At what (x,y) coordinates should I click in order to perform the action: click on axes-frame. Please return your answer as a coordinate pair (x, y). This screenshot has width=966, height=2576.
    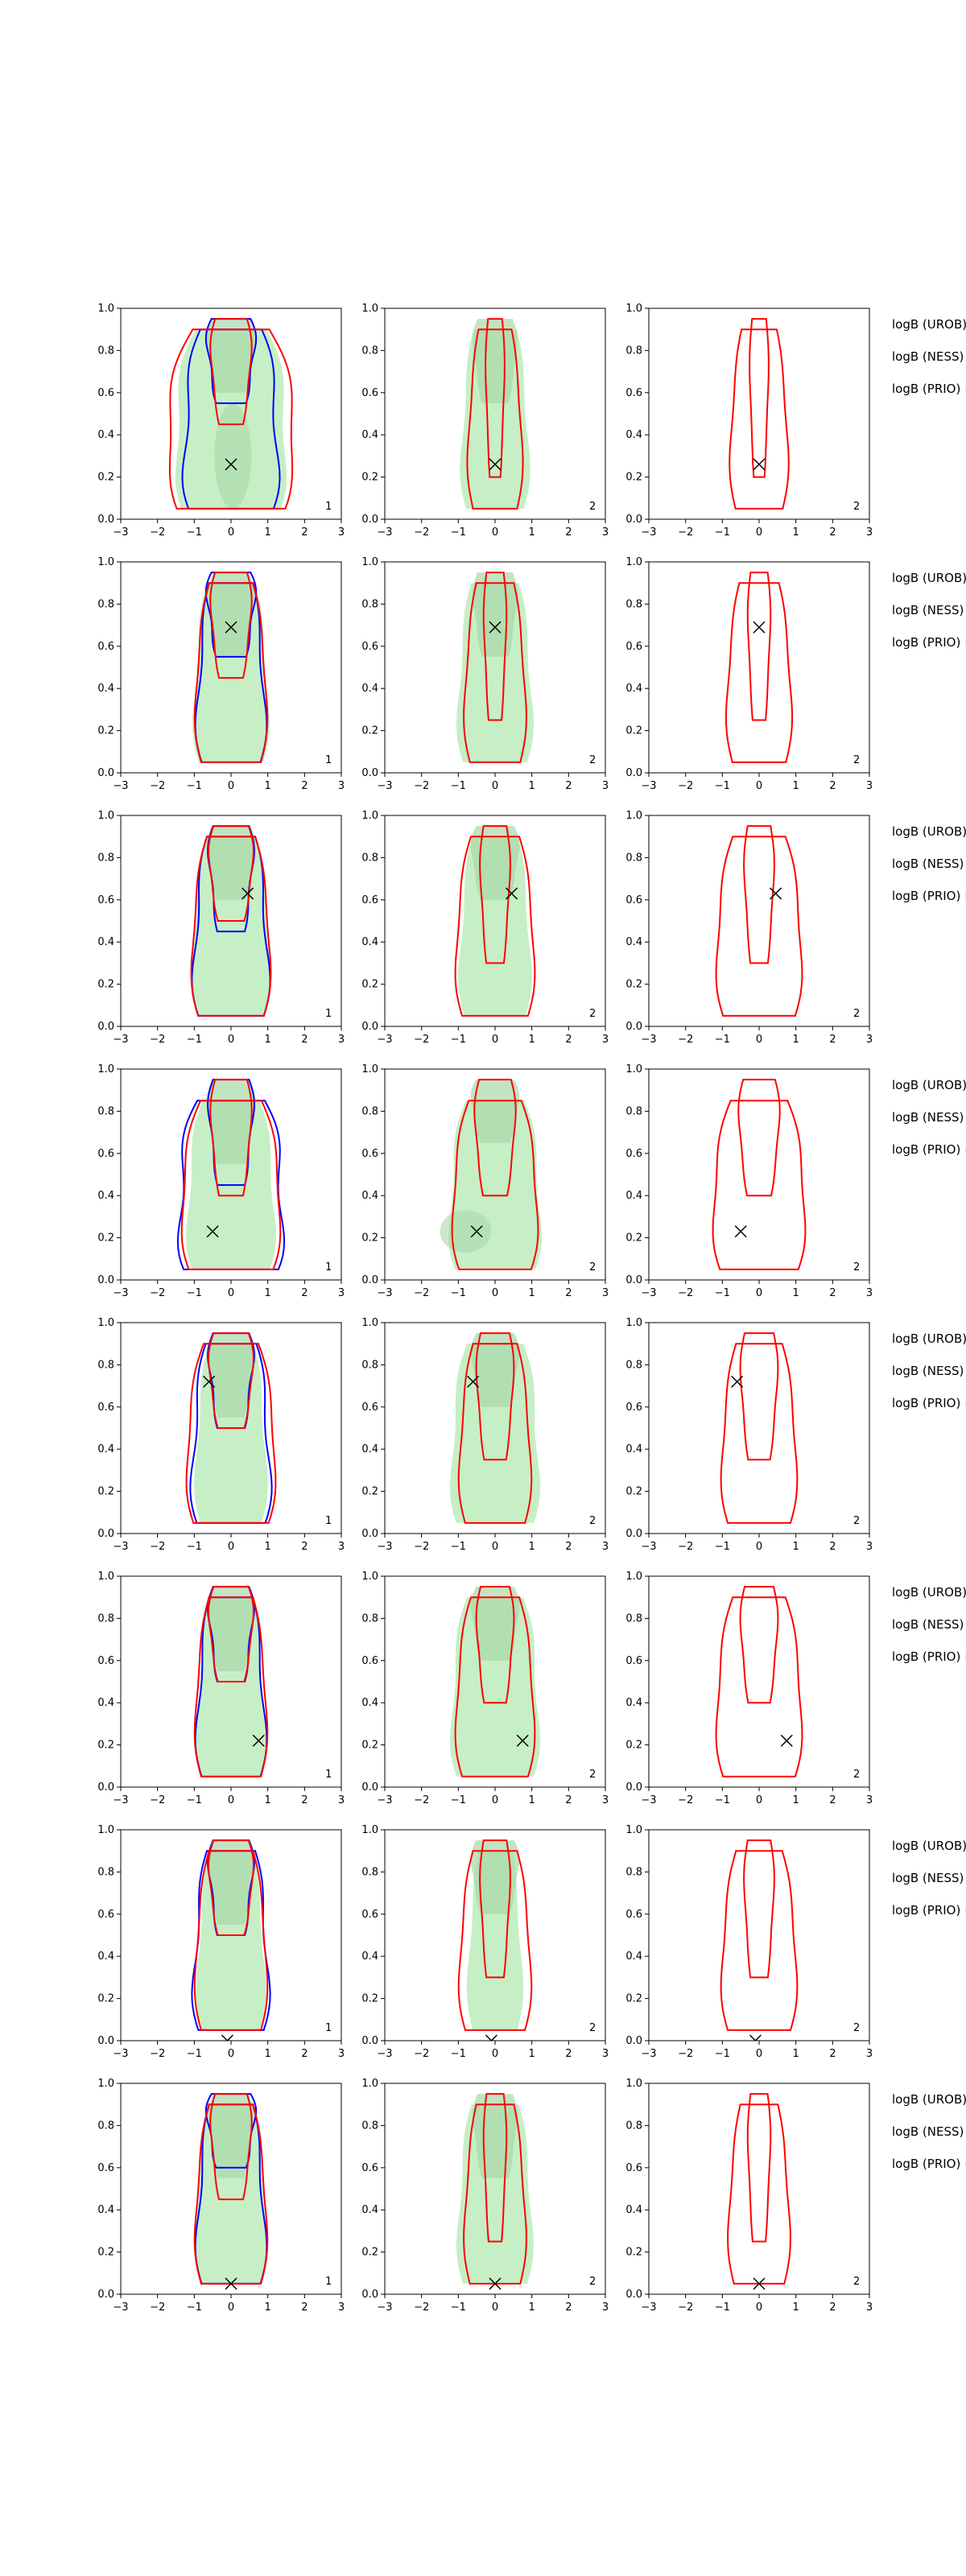
    Looking at the image, I should click on (759, 2189).